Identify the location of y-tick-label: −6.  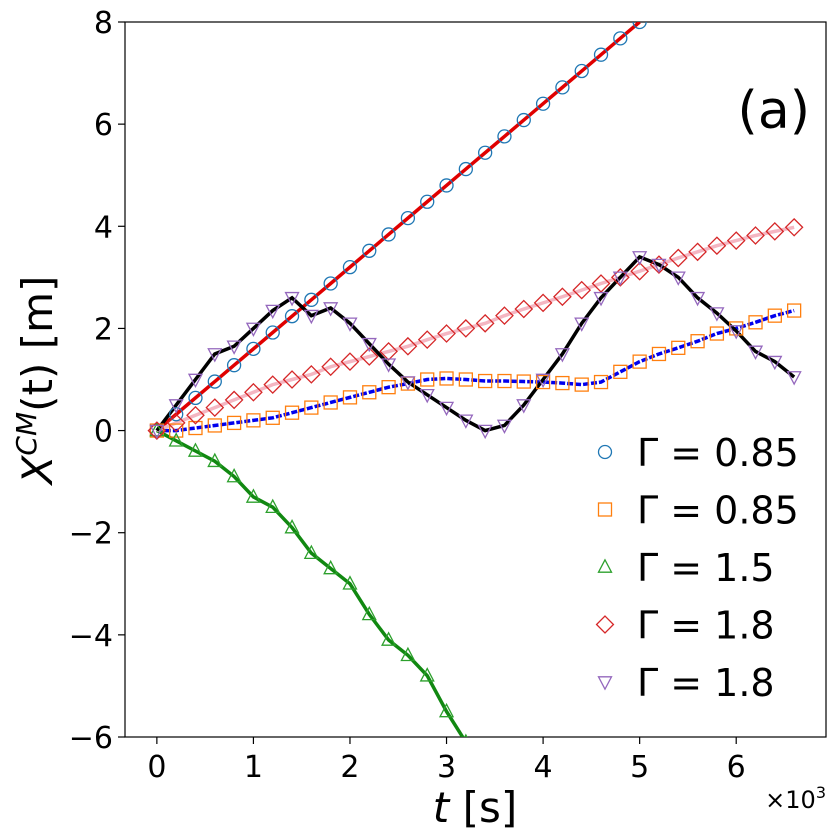
(91, 738).